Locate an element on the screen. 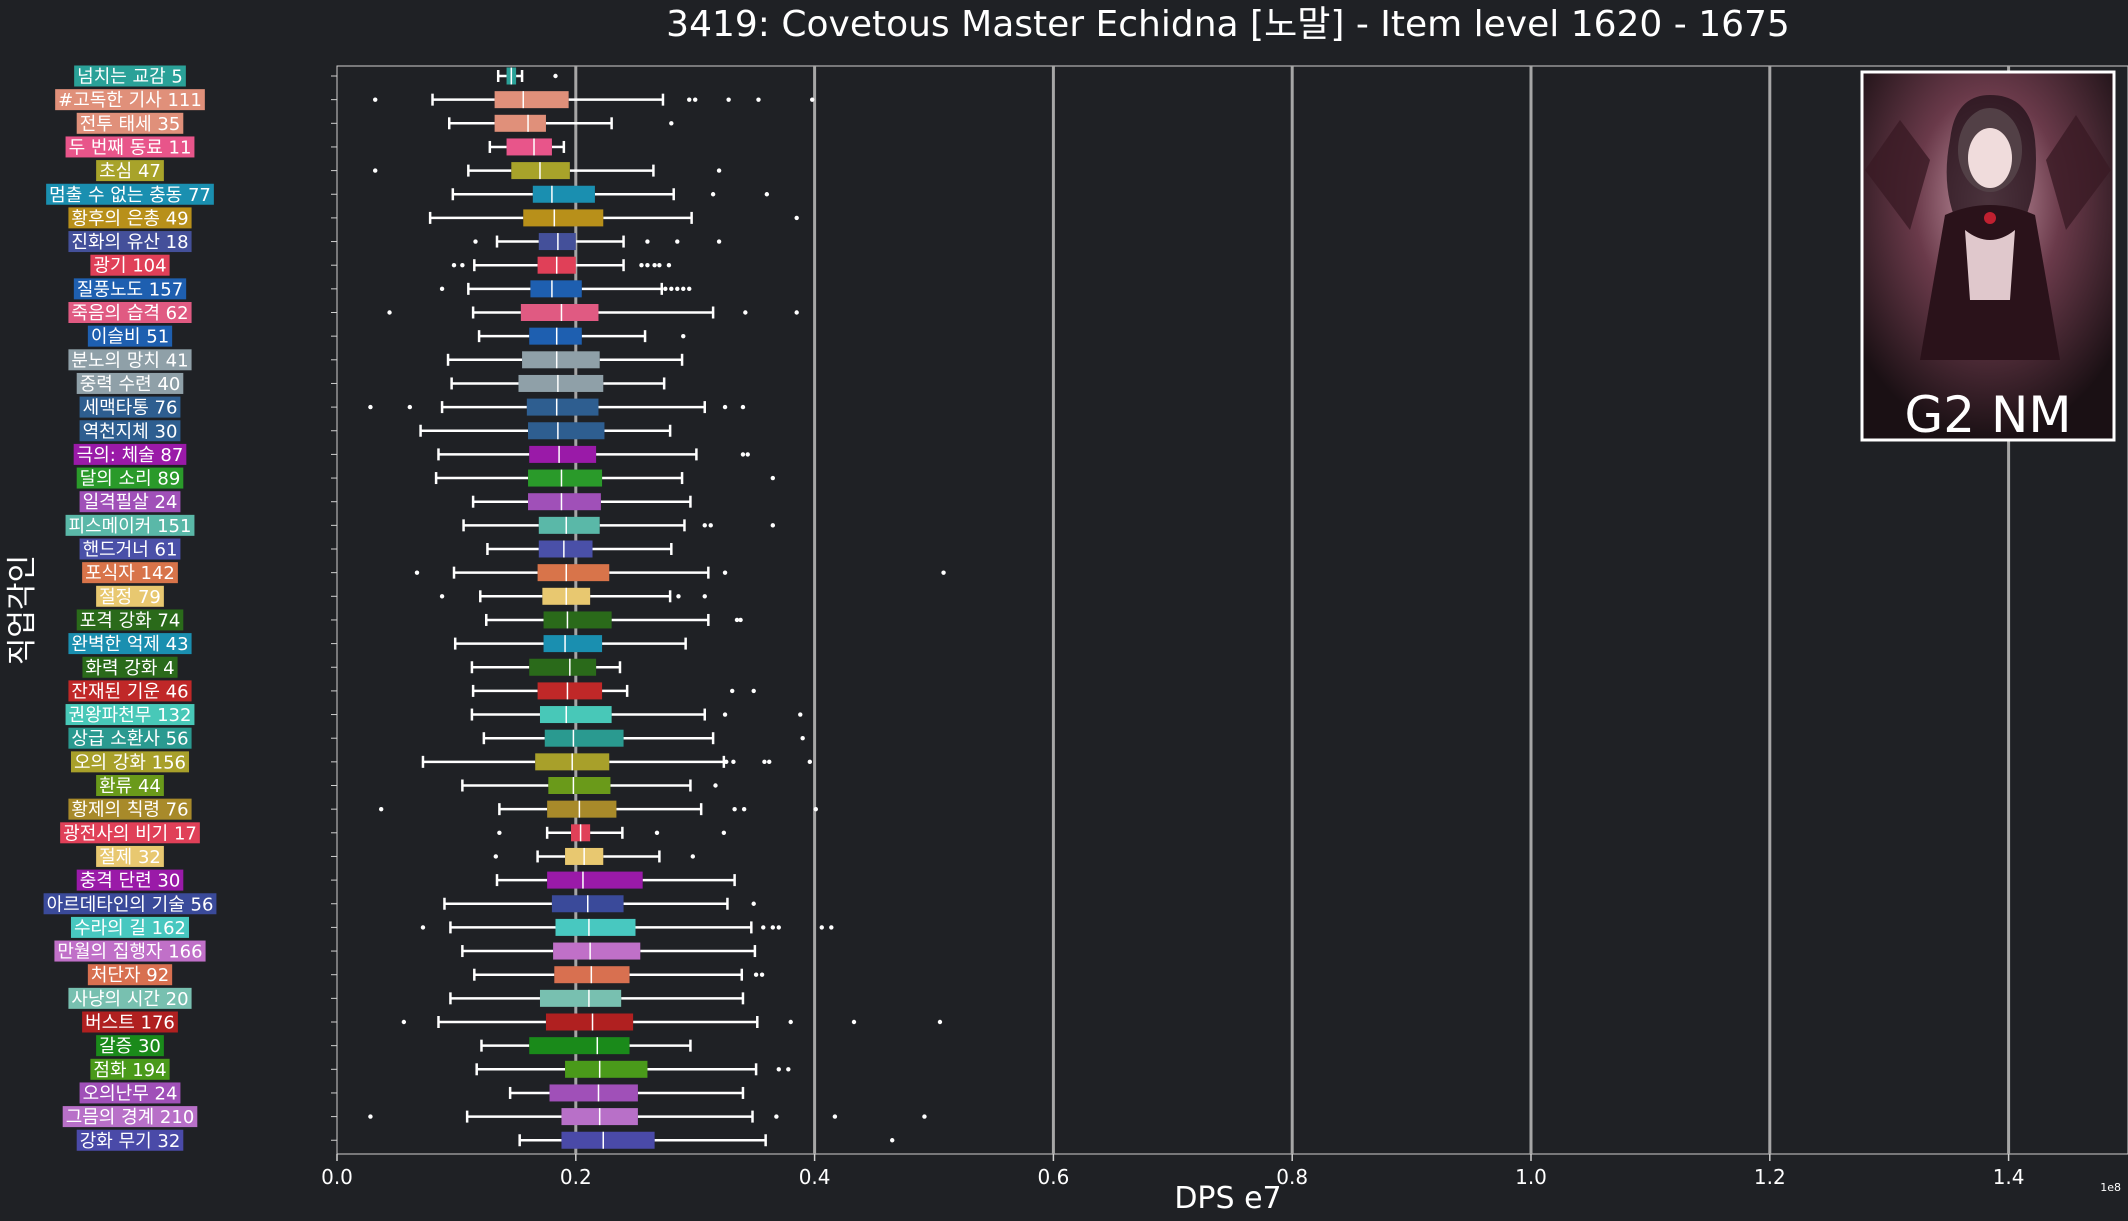 The image size is (2128, 1221). category-label: 피스메이커 151 is located at coordinates (130, 526).